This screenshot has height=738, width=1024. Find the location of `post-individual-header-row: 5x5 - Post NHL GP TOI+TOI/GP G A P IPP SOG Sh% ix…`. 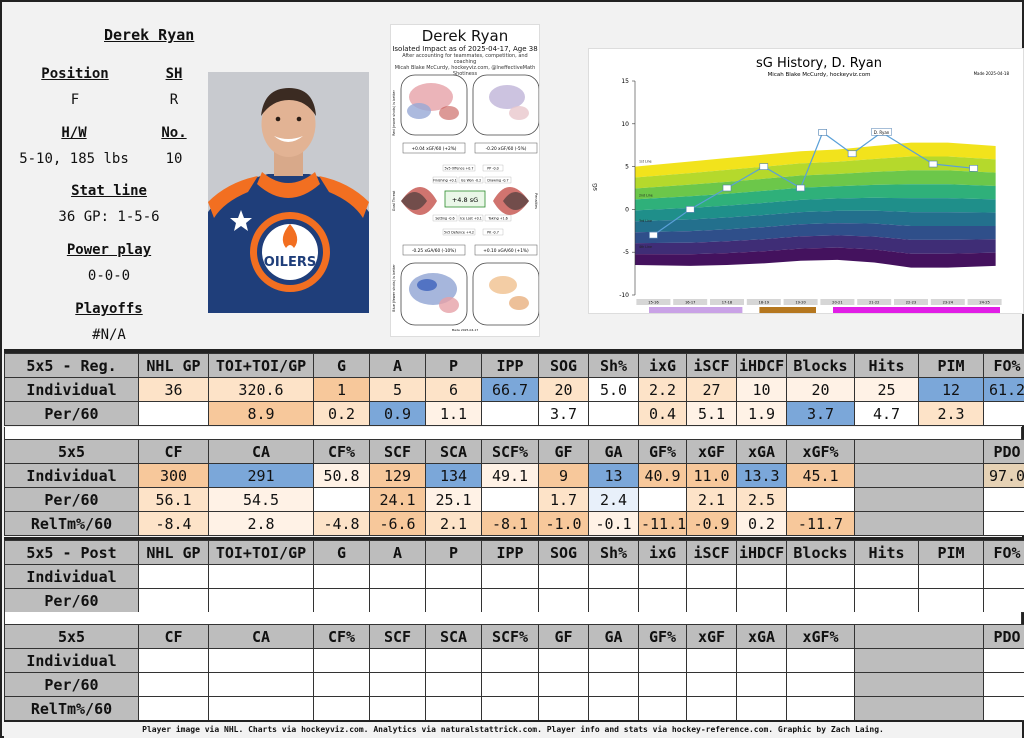

post-individual-header-row: 5x5 - Post NHL GP TOI+TOI/GP G A P IPP SOG Sh% ix… is located at coordinates (514, 552).